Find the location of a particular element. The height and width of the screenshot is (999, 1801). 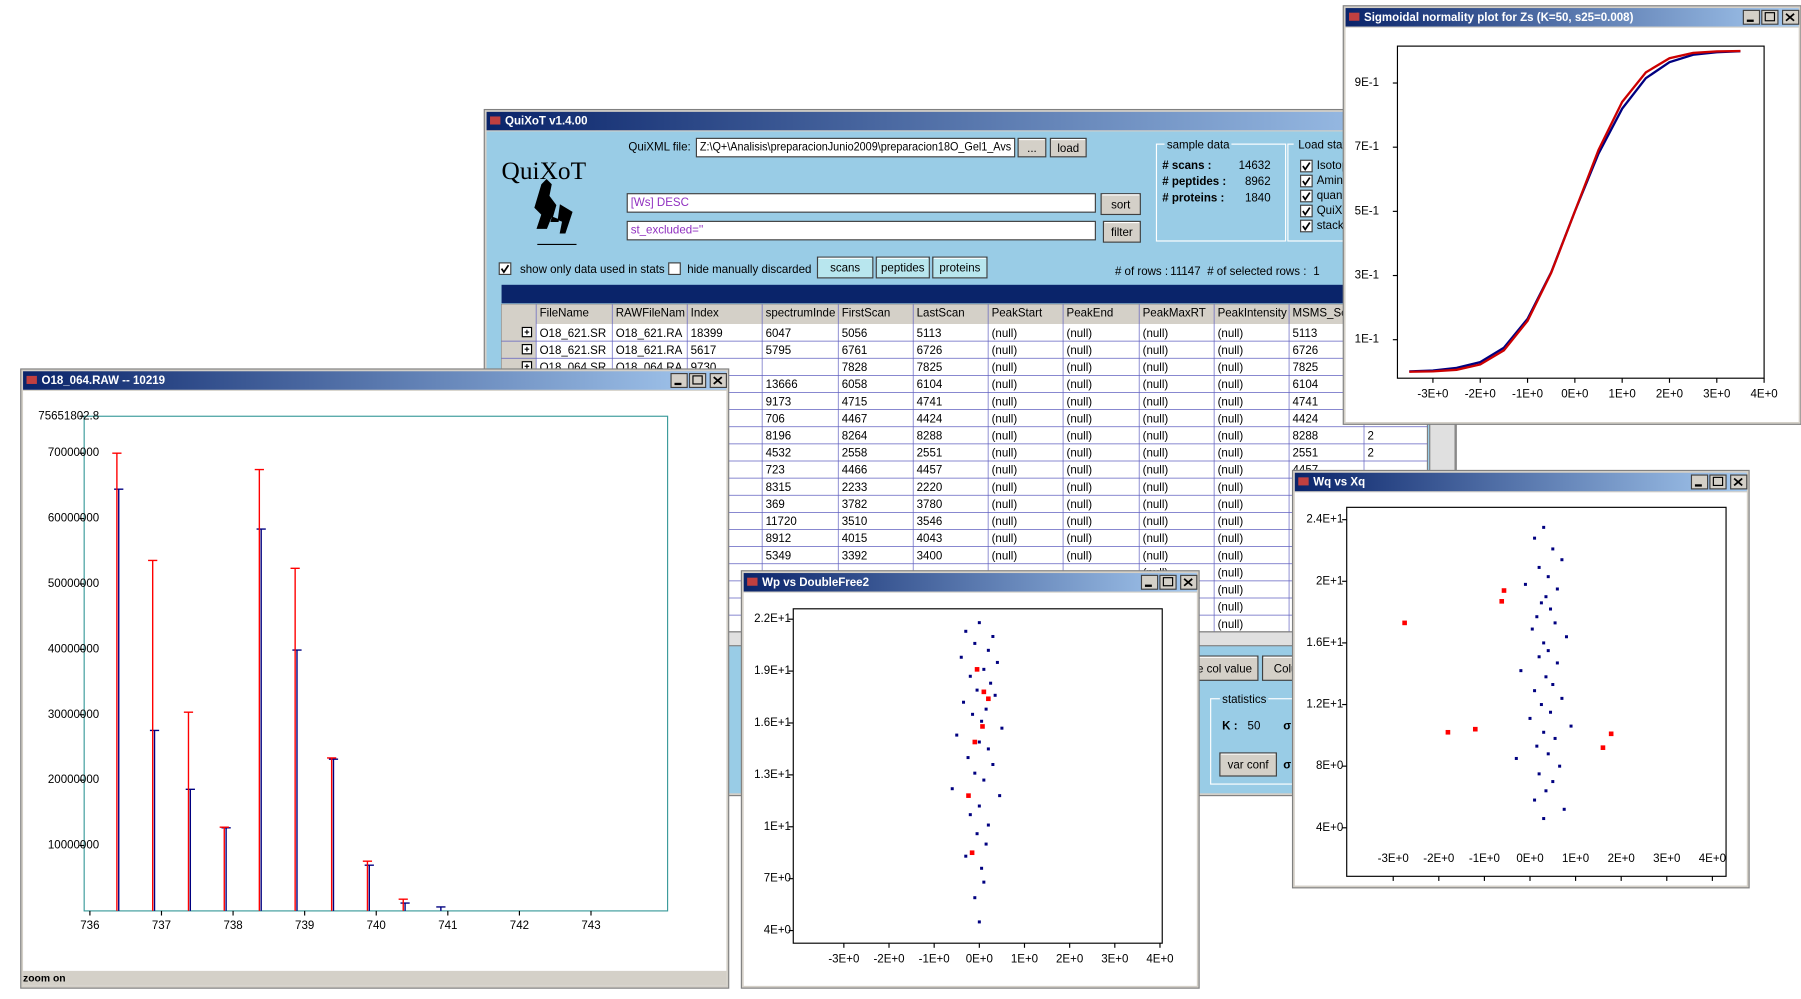

title-bar is located at coordinates (375, 380).